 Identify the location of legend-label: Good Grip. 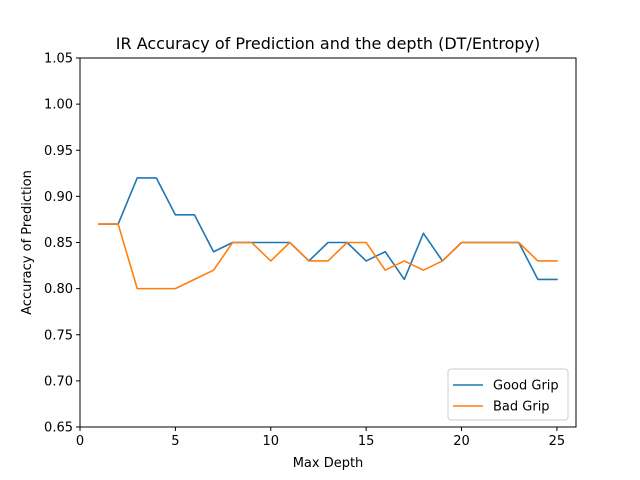
(526, 386).